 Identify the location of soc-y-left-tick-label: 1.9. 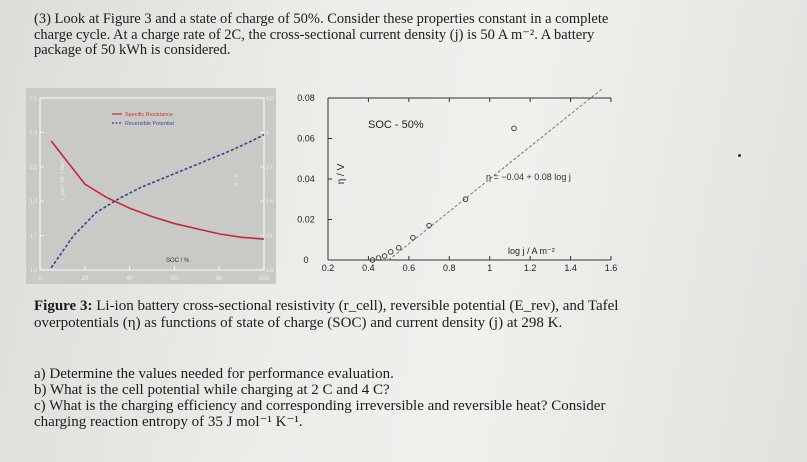
(33, 202).